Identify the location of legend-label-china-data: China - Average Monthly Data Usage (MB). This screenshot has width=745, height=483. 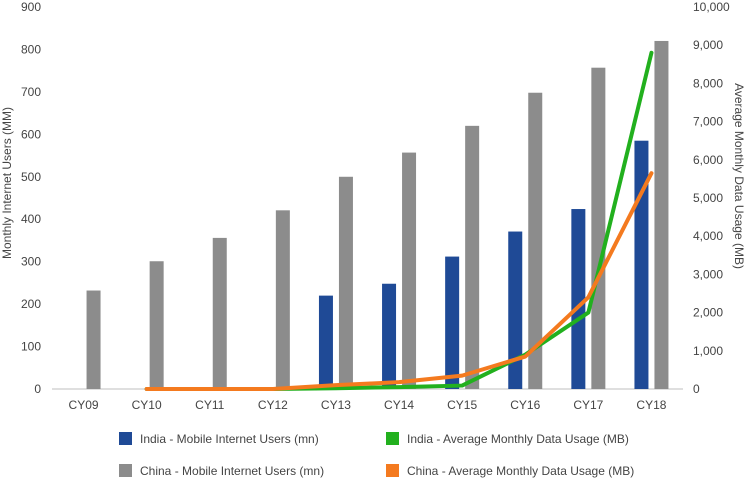
(520, 471).